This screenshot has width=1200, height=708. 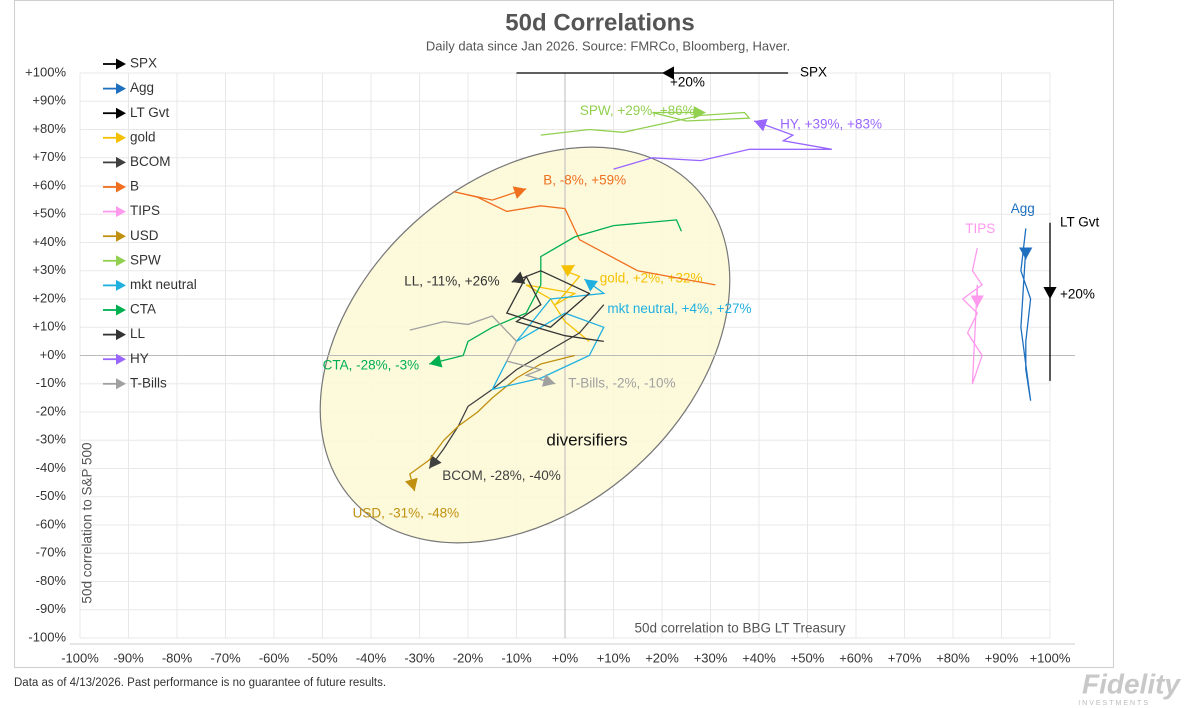 What do you see at coordinates (759, 657) in the screenshot?
I see `x-tick-label: +40%` at bounding box center [759, 657].